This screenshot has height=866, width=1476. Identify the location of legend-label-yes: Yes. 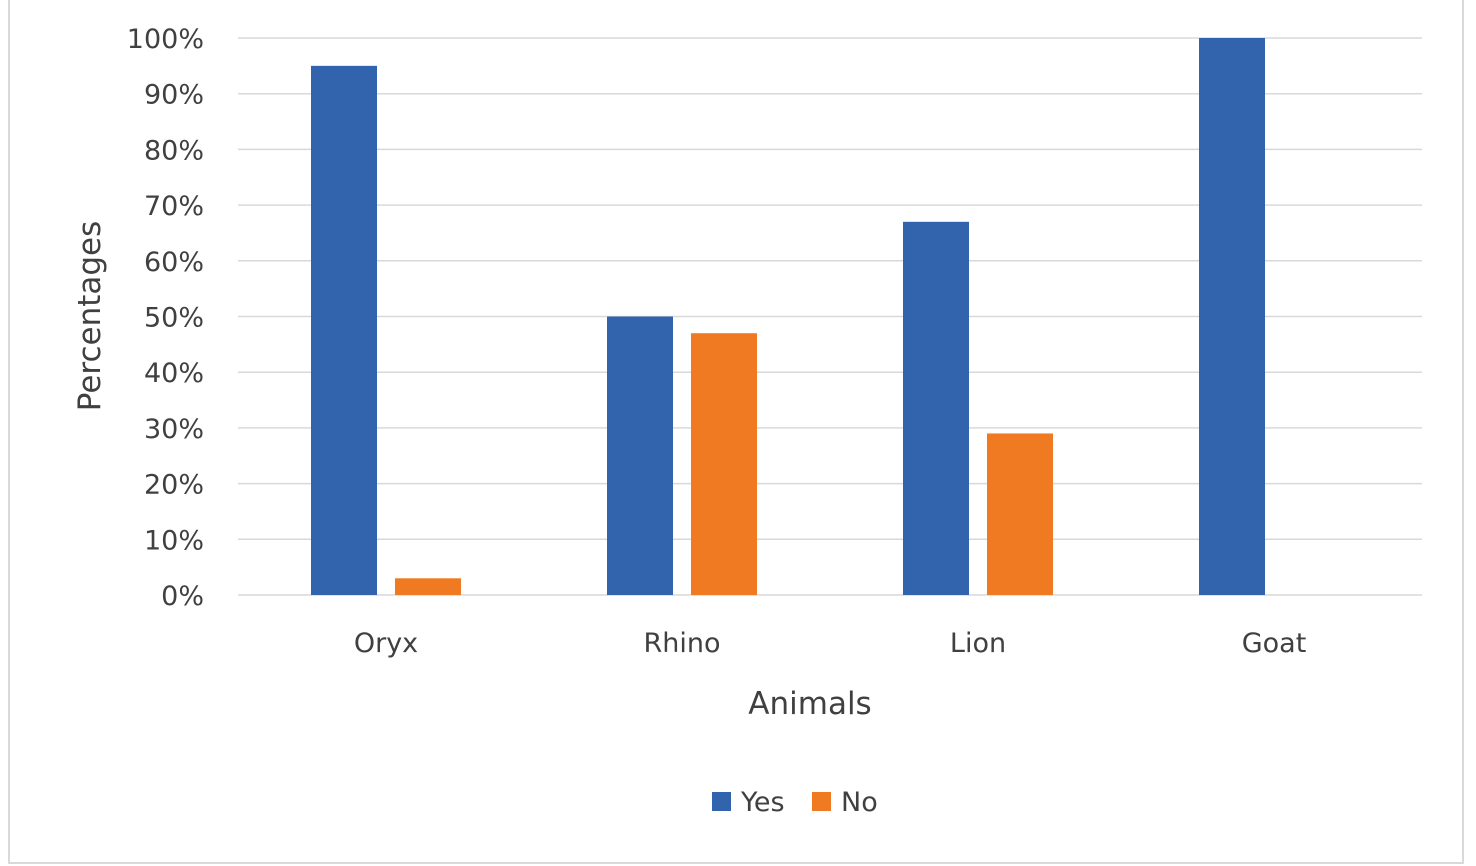
(762, 802).